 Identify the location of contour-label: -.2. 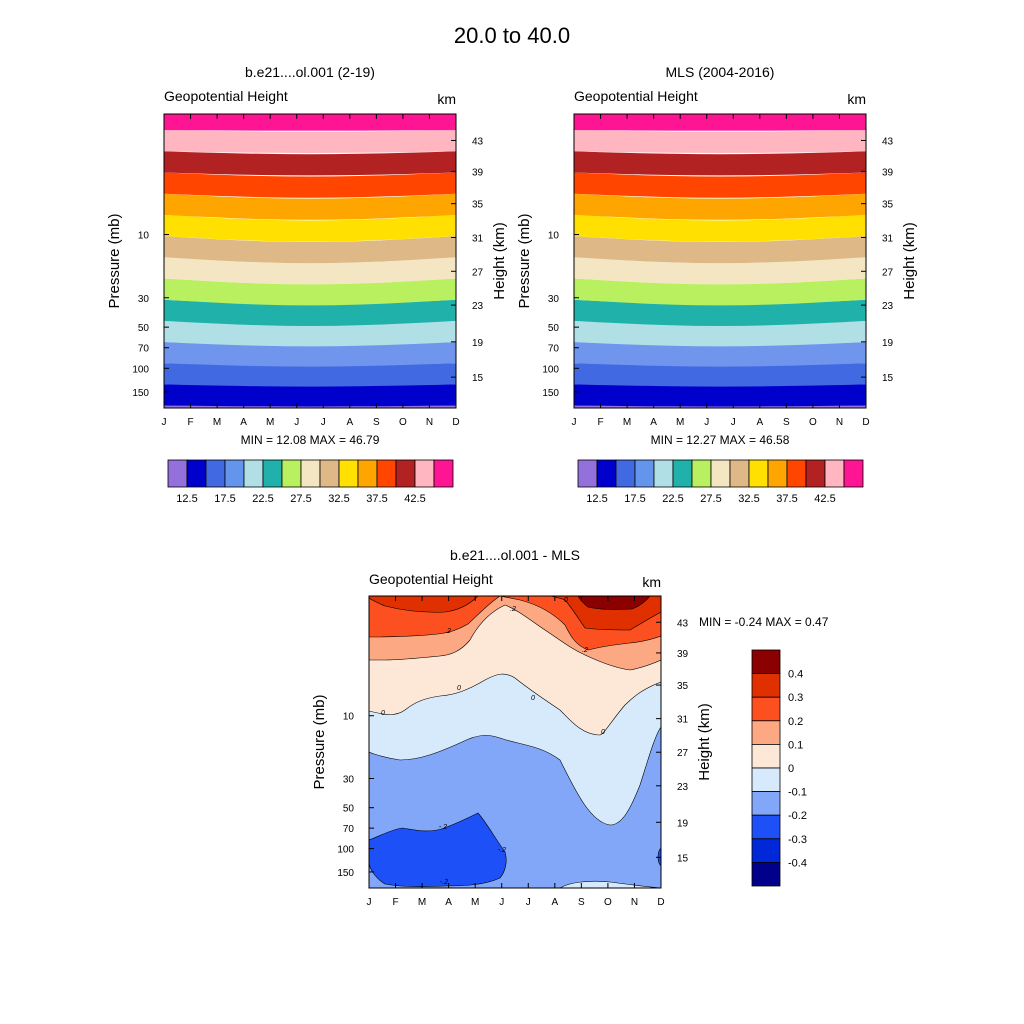
(443, 827).